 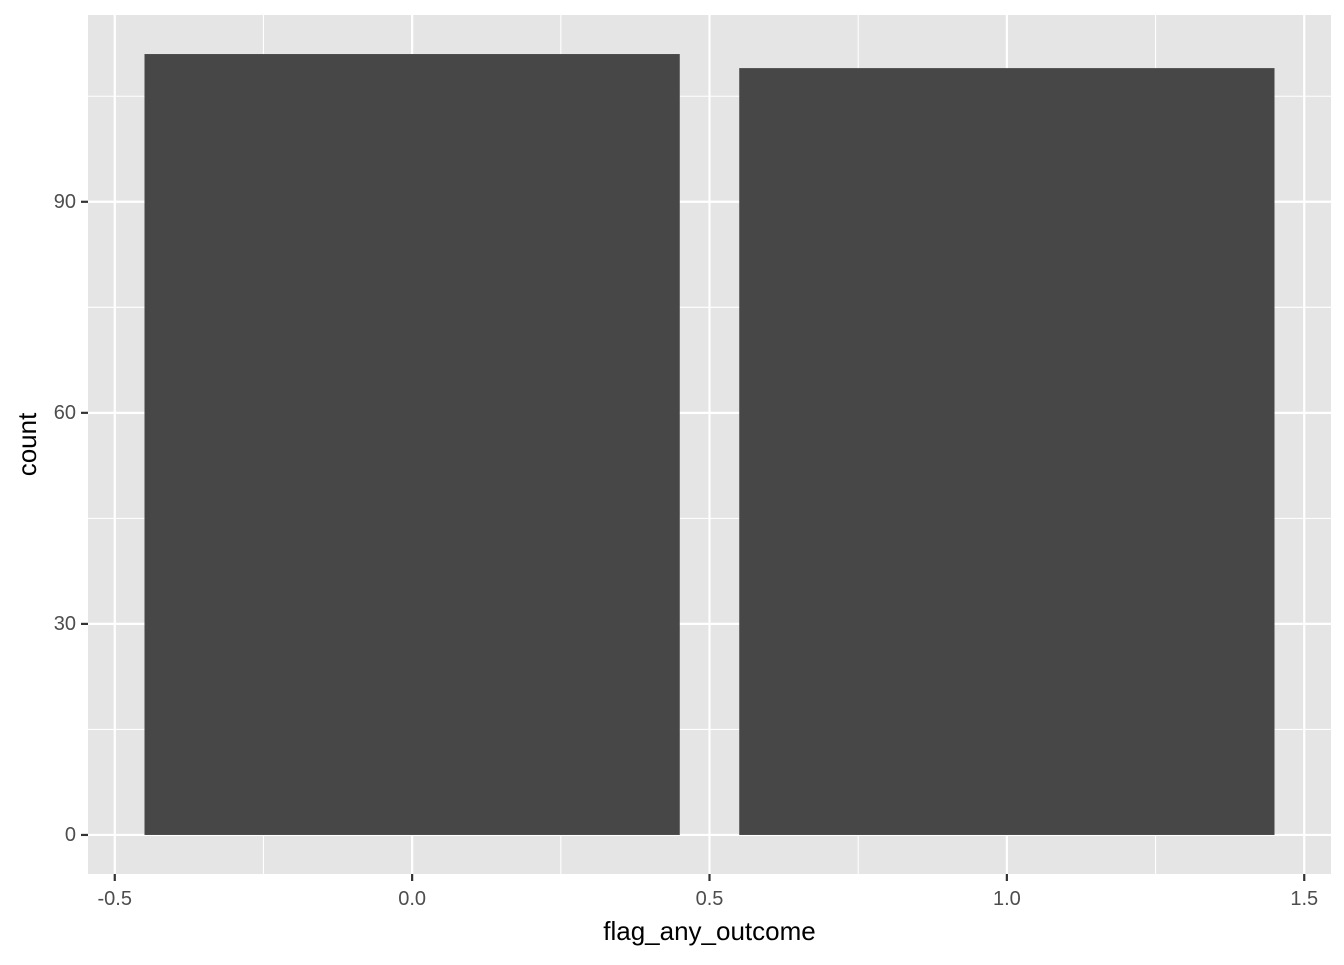 What do you see at coordinates (115, 899) in the screenshot?
I see `x-tick-label: -0.5` at bounding box center [115, 899].